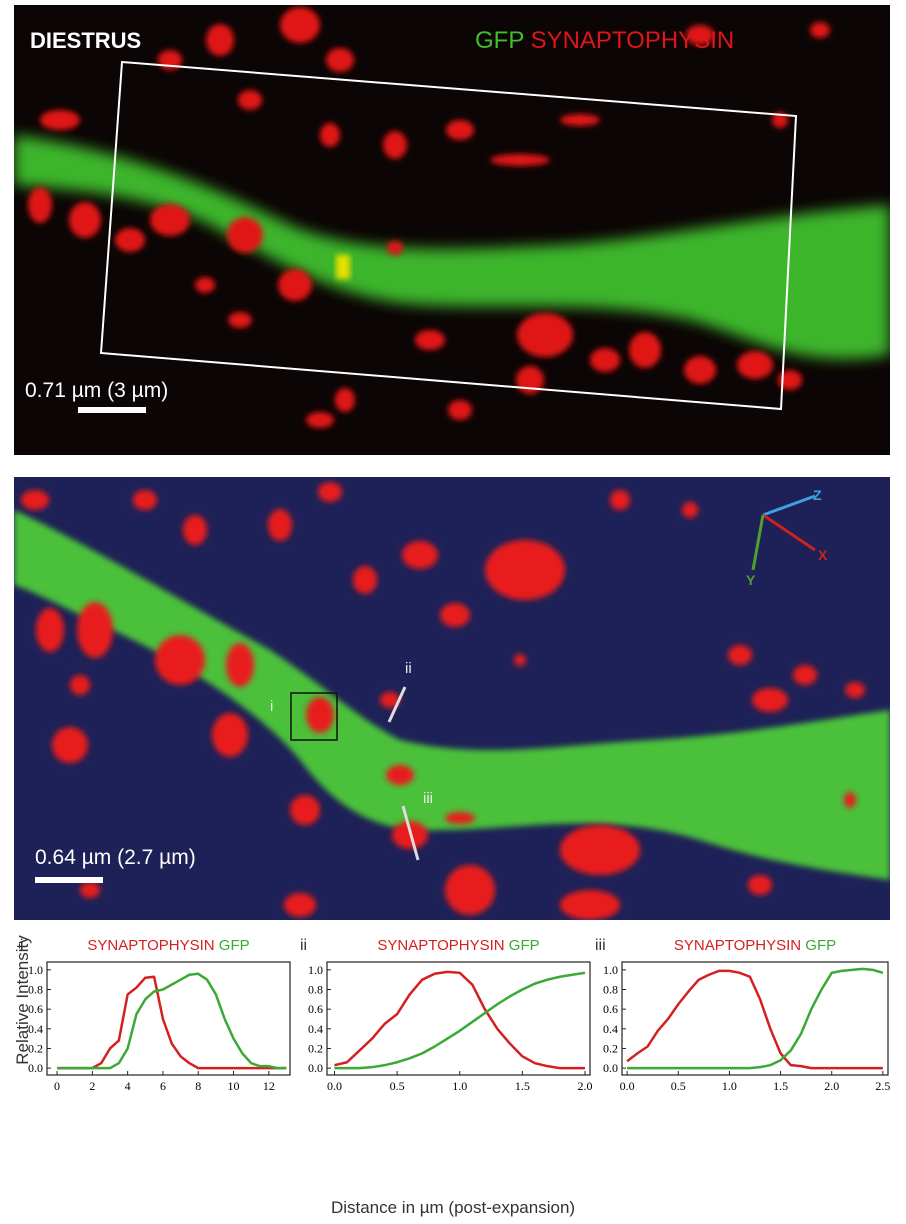 This screenshot has width=906, height=1224. I want to click on x-tick-label: 2.0, so click(831, 1086).